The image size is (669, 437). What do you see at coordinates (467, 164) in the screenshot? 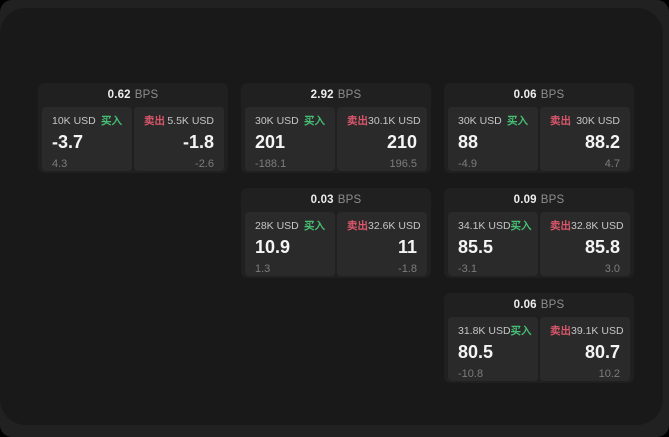
I see `buy-sub-value: -4.9` at bounding box center [467, 164].